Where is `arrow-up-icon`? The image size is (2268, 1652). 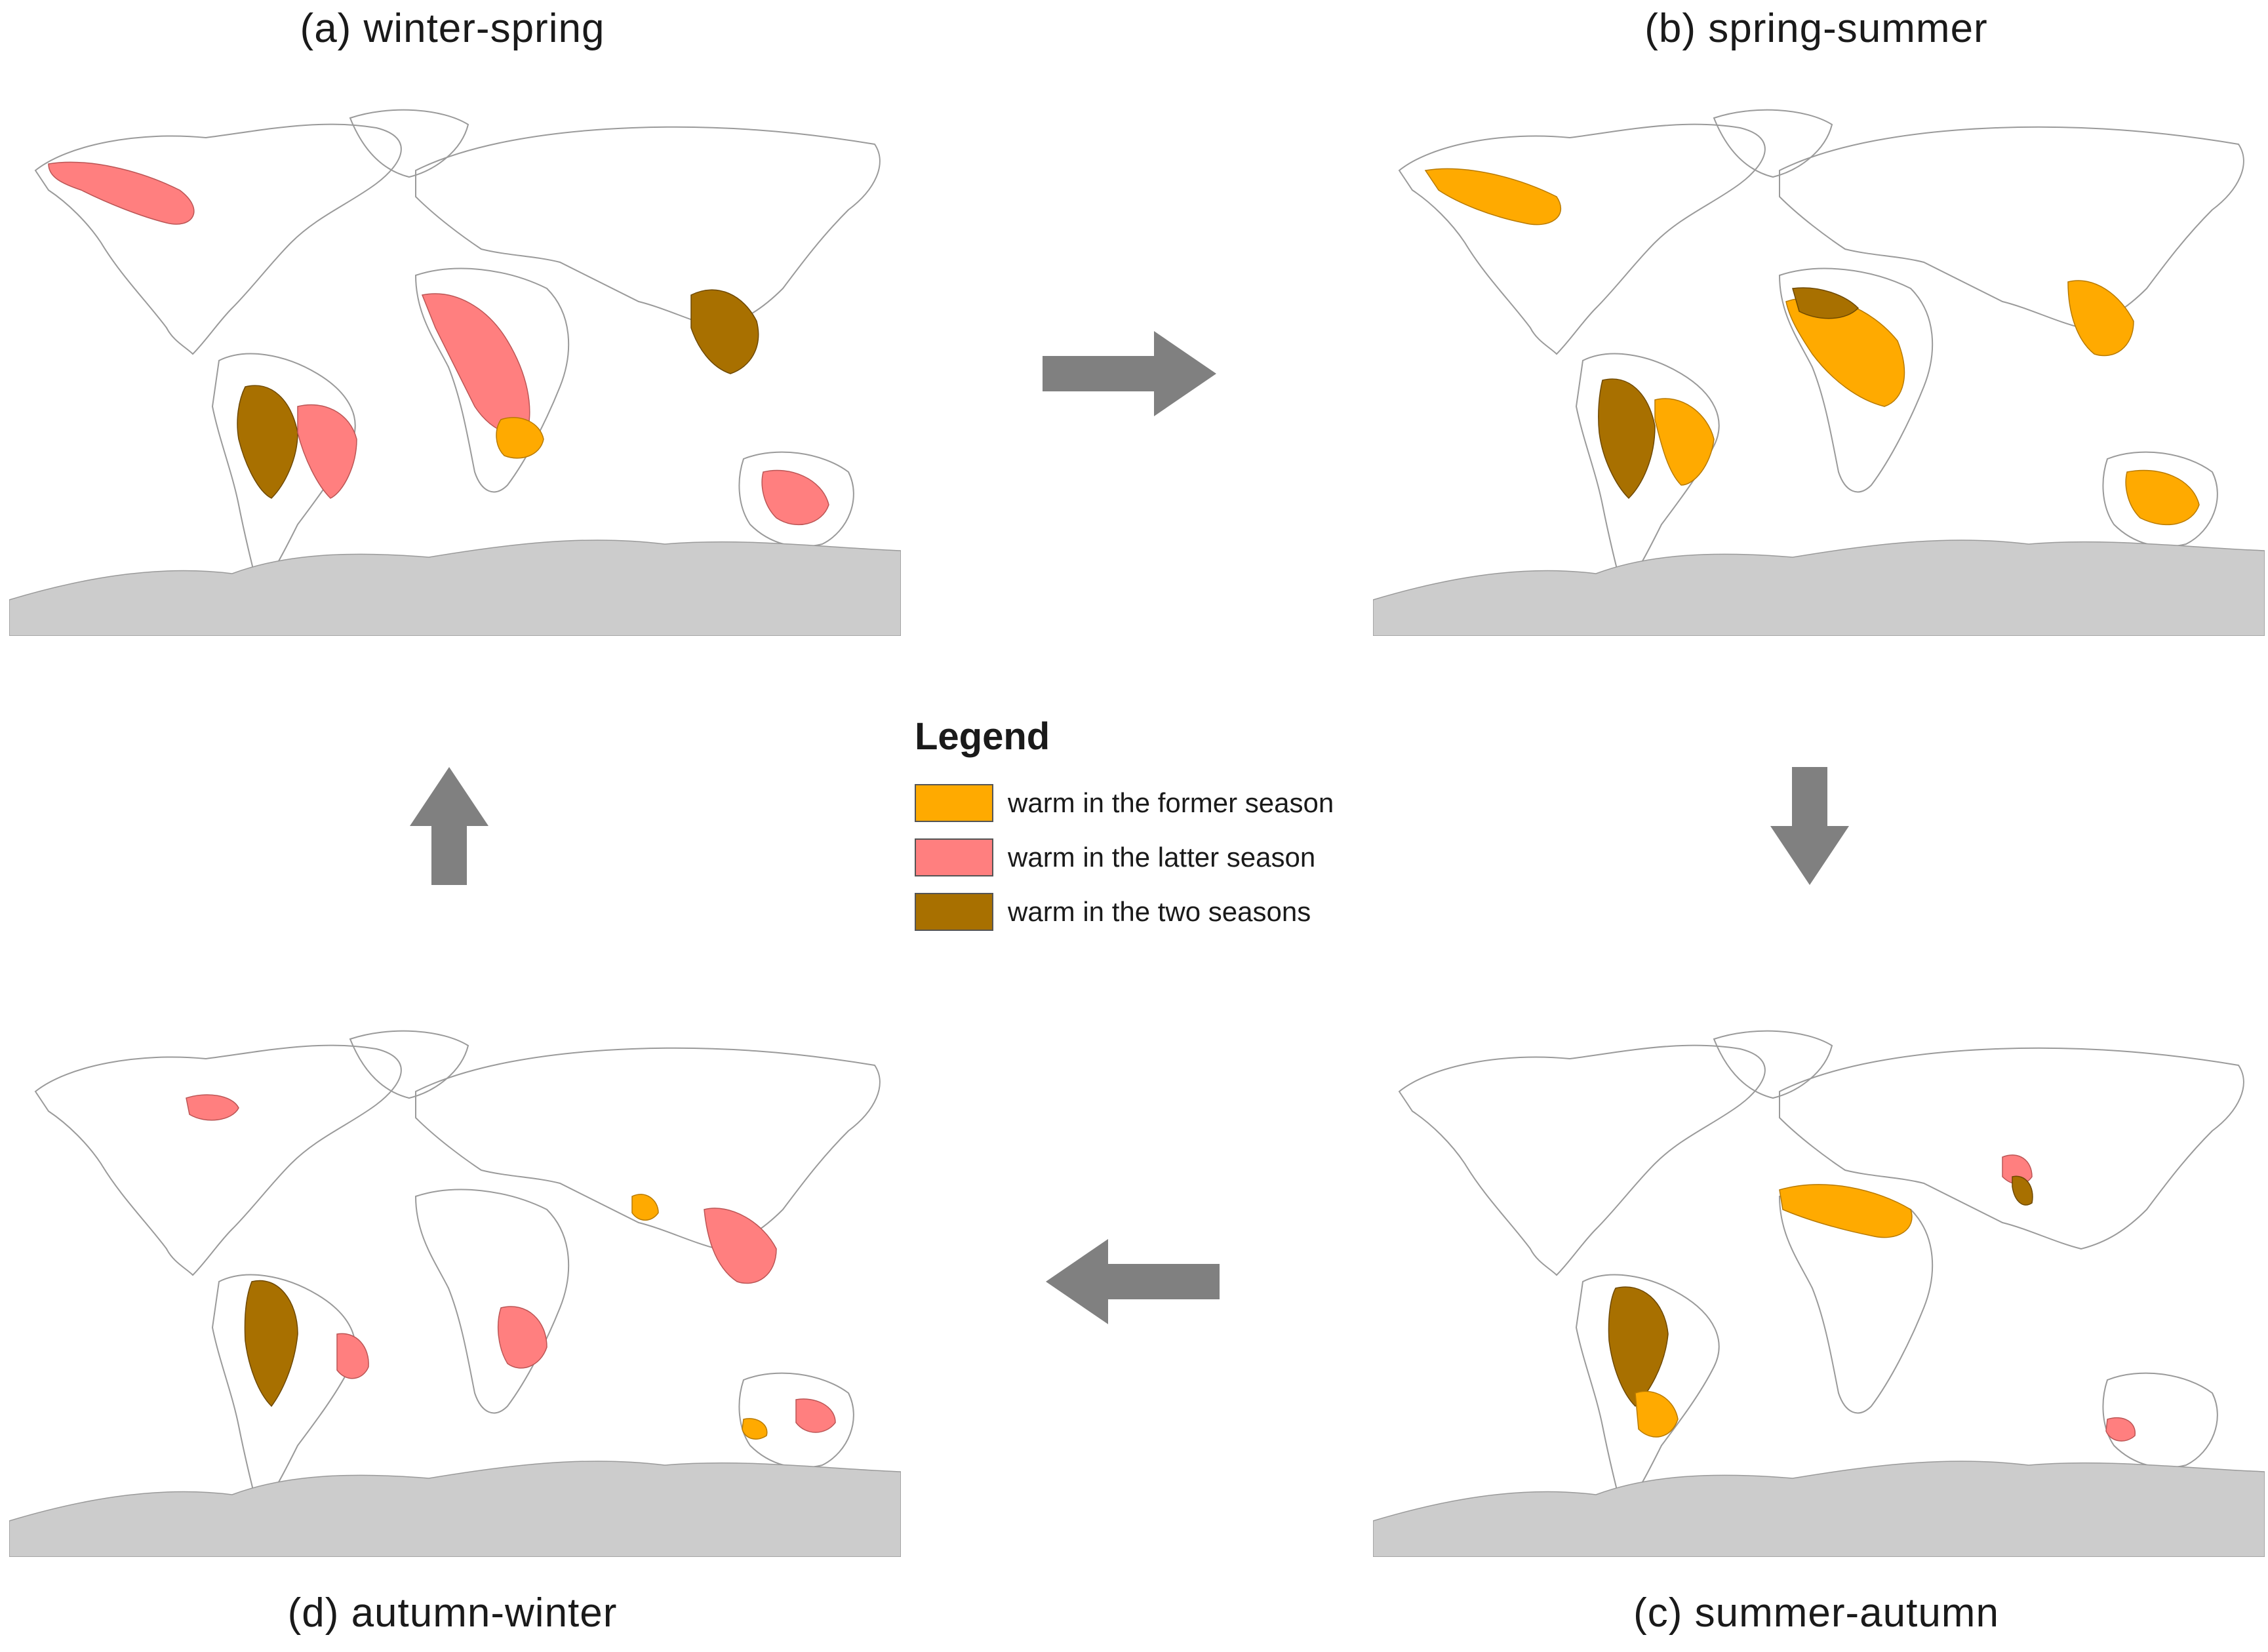
arrow-up-icon is located at coordinates (449, 826).